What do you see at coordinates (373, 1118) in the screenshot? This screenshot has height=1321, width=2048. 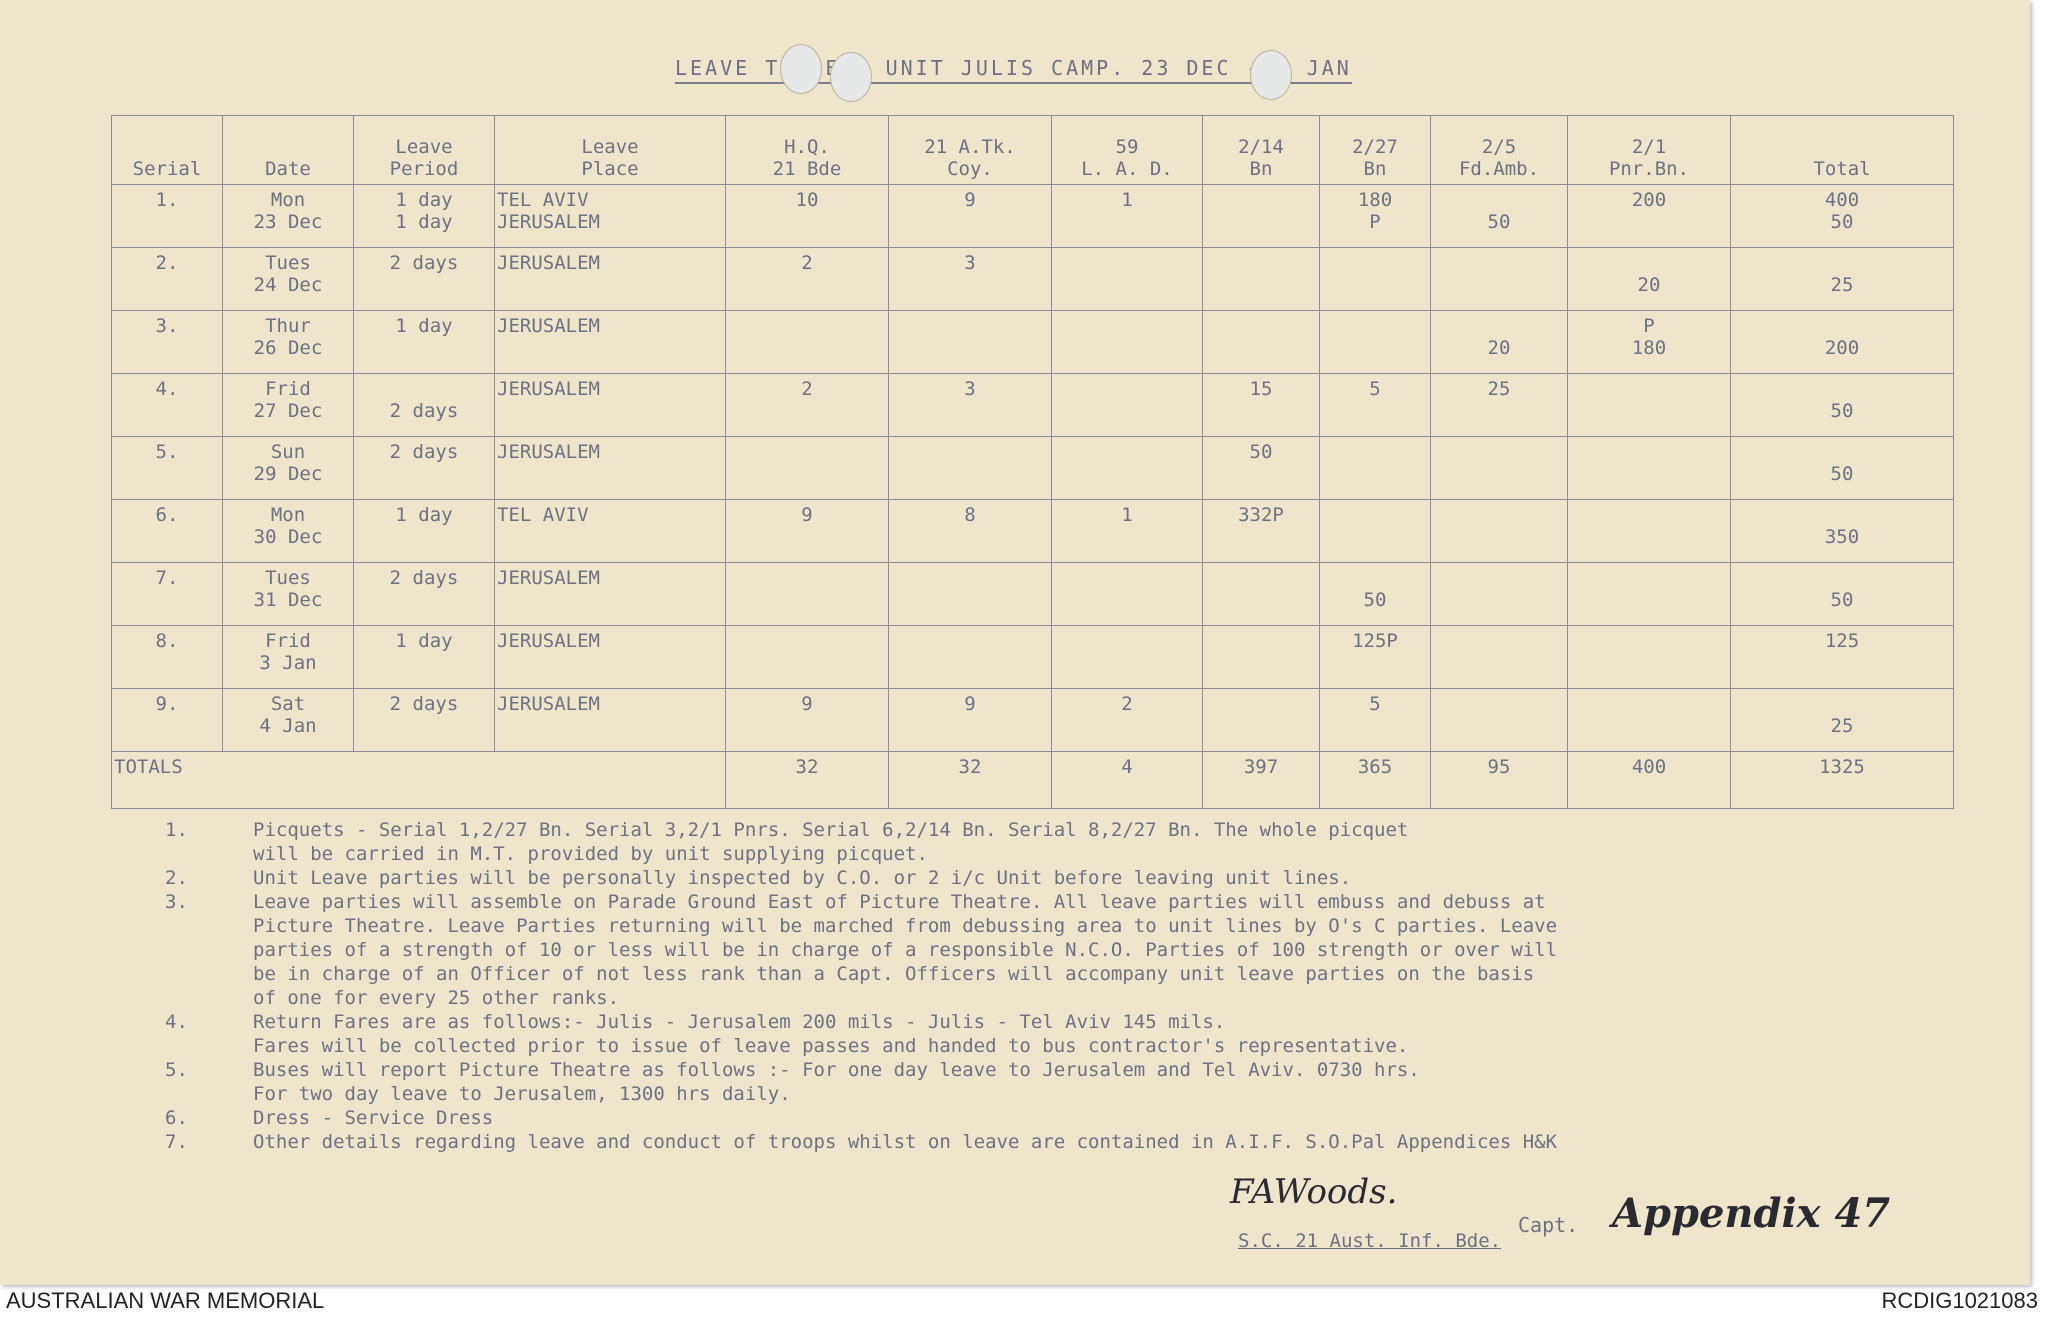 I see `note-text: Dress - Service Dress` at bounding box center [373, 1118].